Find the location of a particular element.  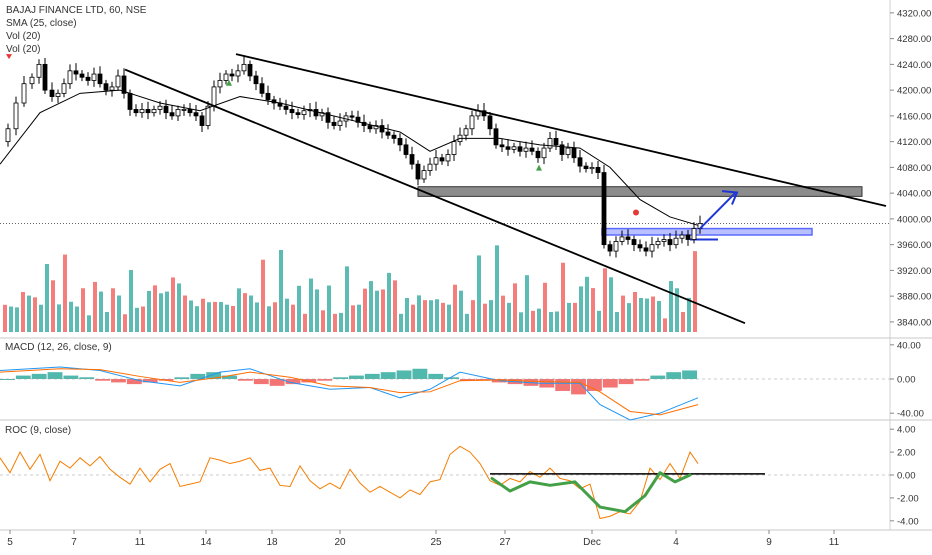

macd-pane is located at coordinates (445, 393).